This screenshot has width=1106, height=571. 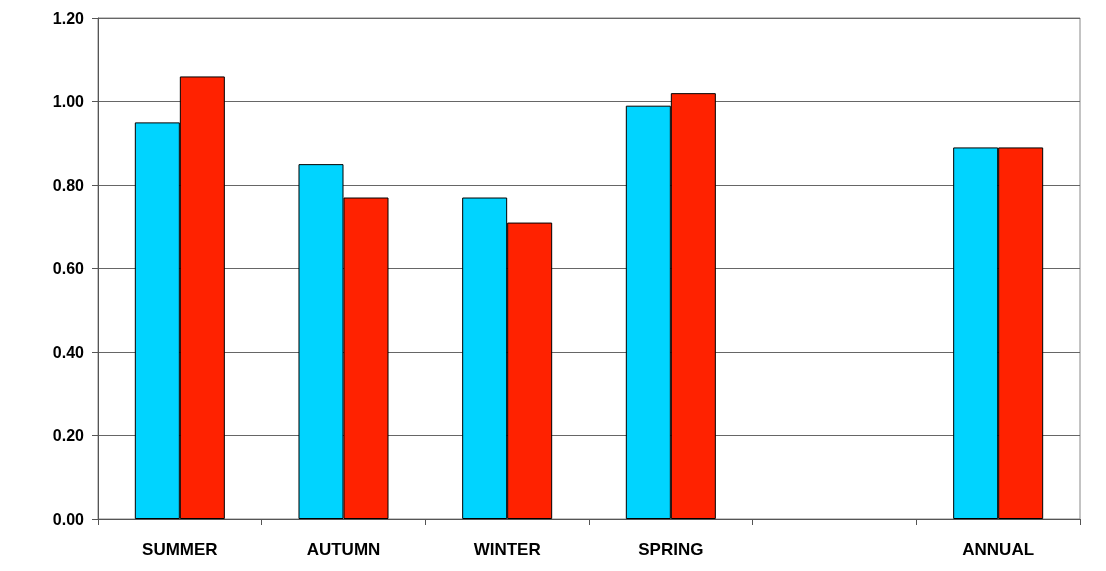 What do you see at coordinates (68, 435) in the screenshot?
I see `y-tick-label: 0.20` at bounding box center [68, 435].